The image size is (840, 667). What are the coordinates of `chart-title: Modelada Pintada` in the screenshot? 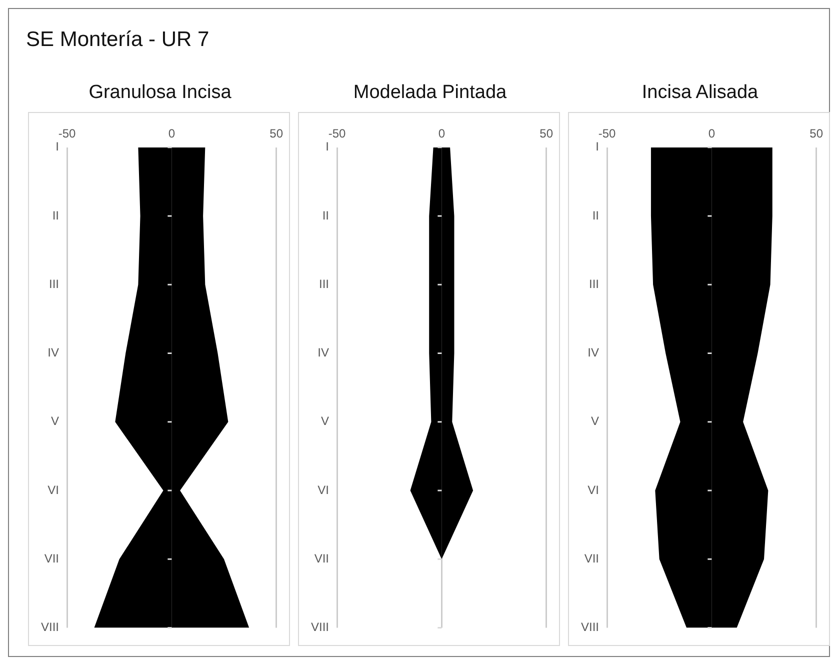 It's located at (430, 93).